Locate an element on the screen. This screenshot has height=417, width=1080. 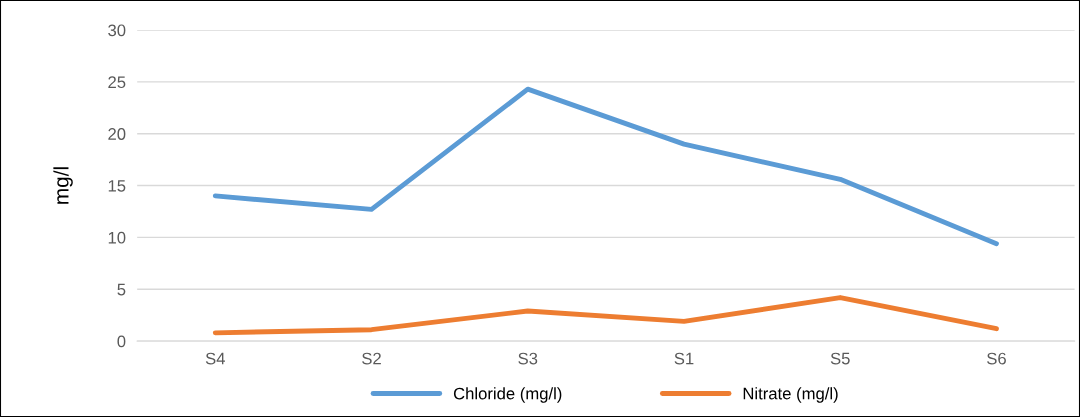
x-tick-label: S4 is located at coordinates (215, 358).